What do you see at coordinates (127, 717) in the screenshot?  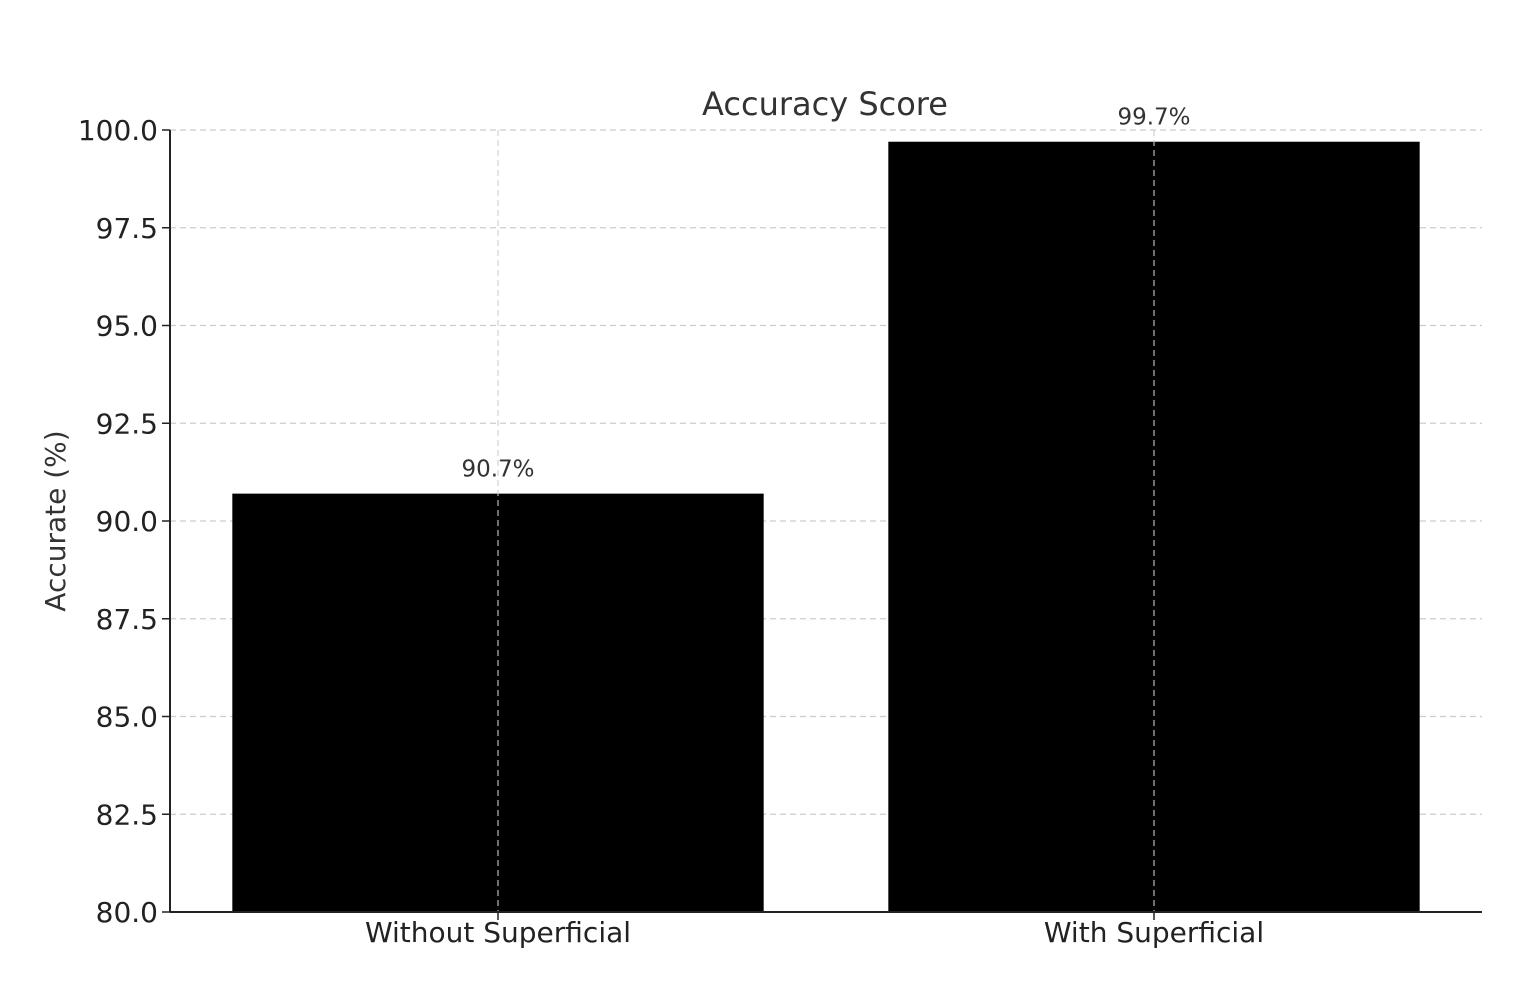 I see `y-tick-label: 85.0` at bounding box center [127, 717].